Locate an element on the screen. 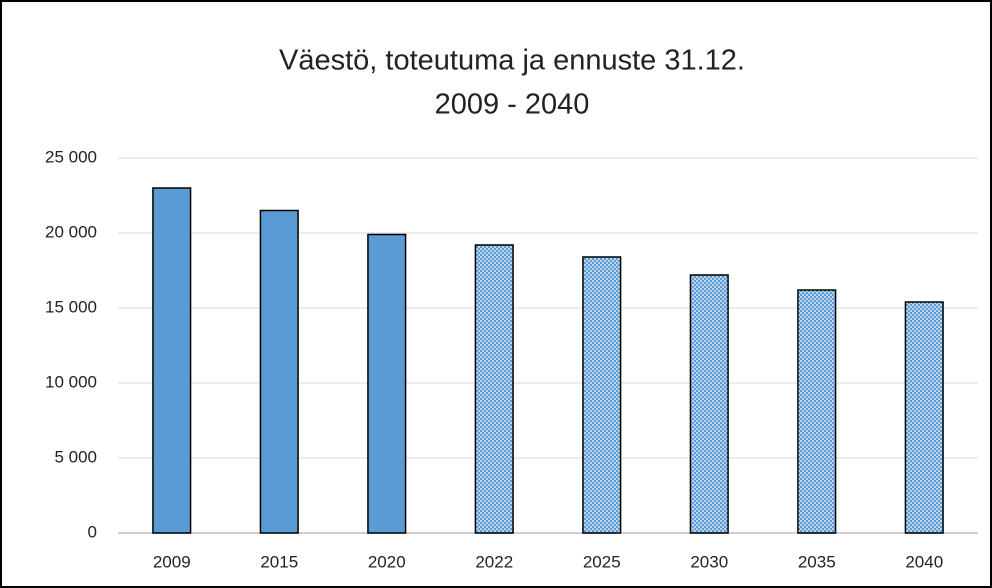 This screenshot has height=588, width=992. y-tick-label: 10 000 is located at coordinates (71, 381).